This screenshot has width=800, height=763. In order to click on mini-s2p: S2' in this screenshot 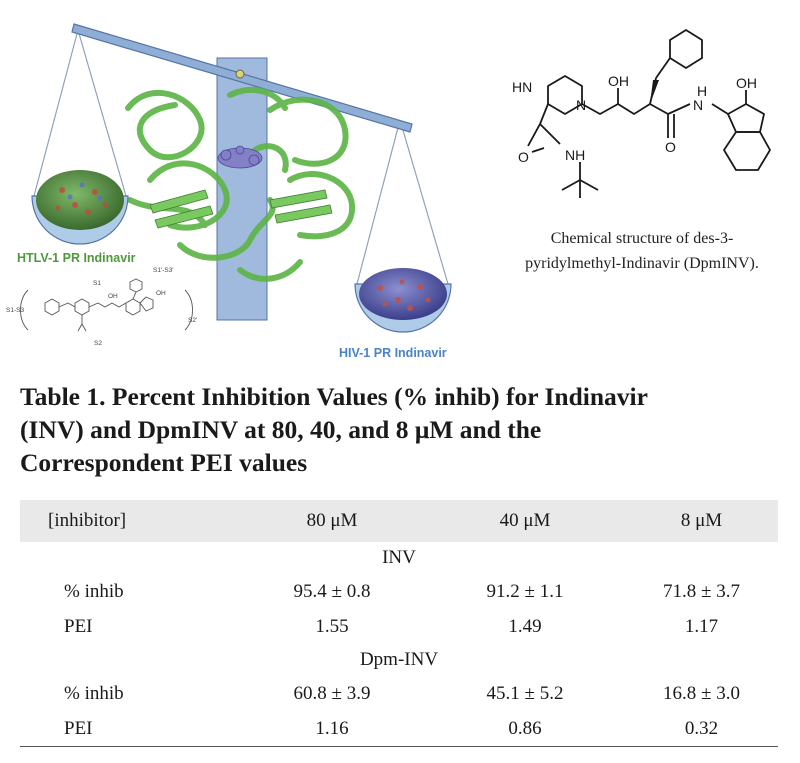, I will do `click(192, 320)`.